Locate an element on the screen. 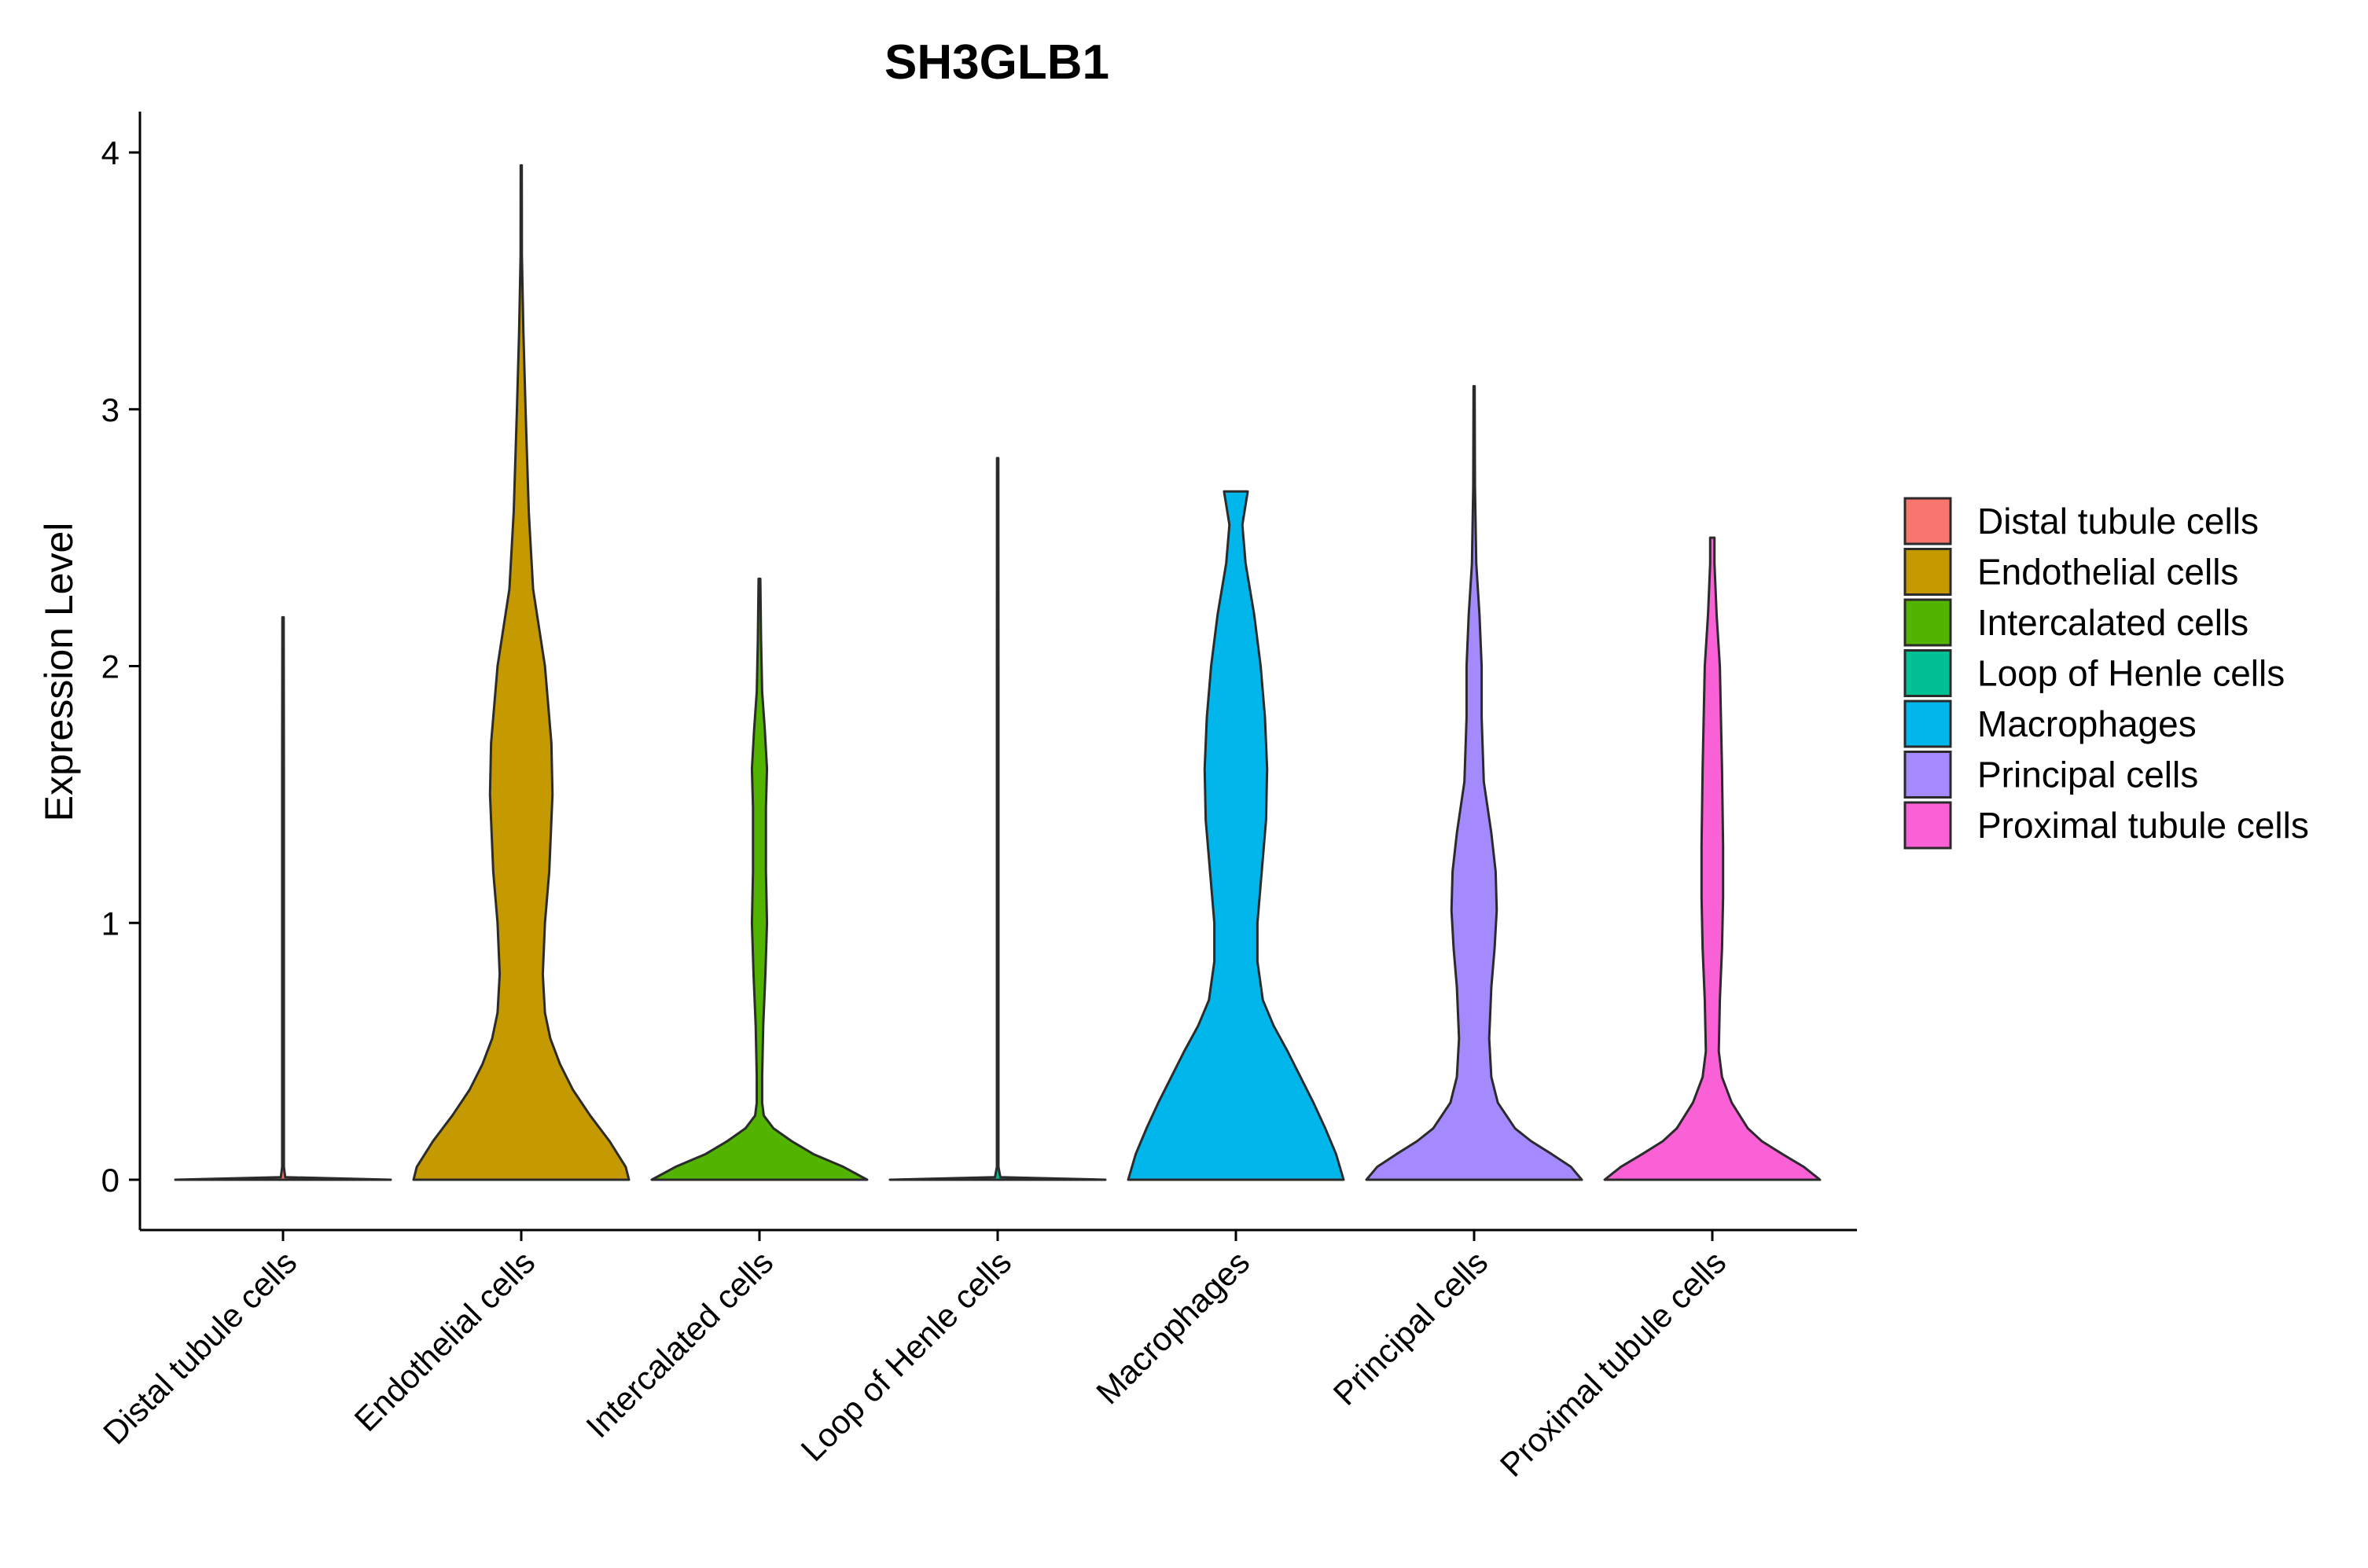 The image size is (2368, 1568). y-tick-label: 4 is located at coordinates (110, 152).